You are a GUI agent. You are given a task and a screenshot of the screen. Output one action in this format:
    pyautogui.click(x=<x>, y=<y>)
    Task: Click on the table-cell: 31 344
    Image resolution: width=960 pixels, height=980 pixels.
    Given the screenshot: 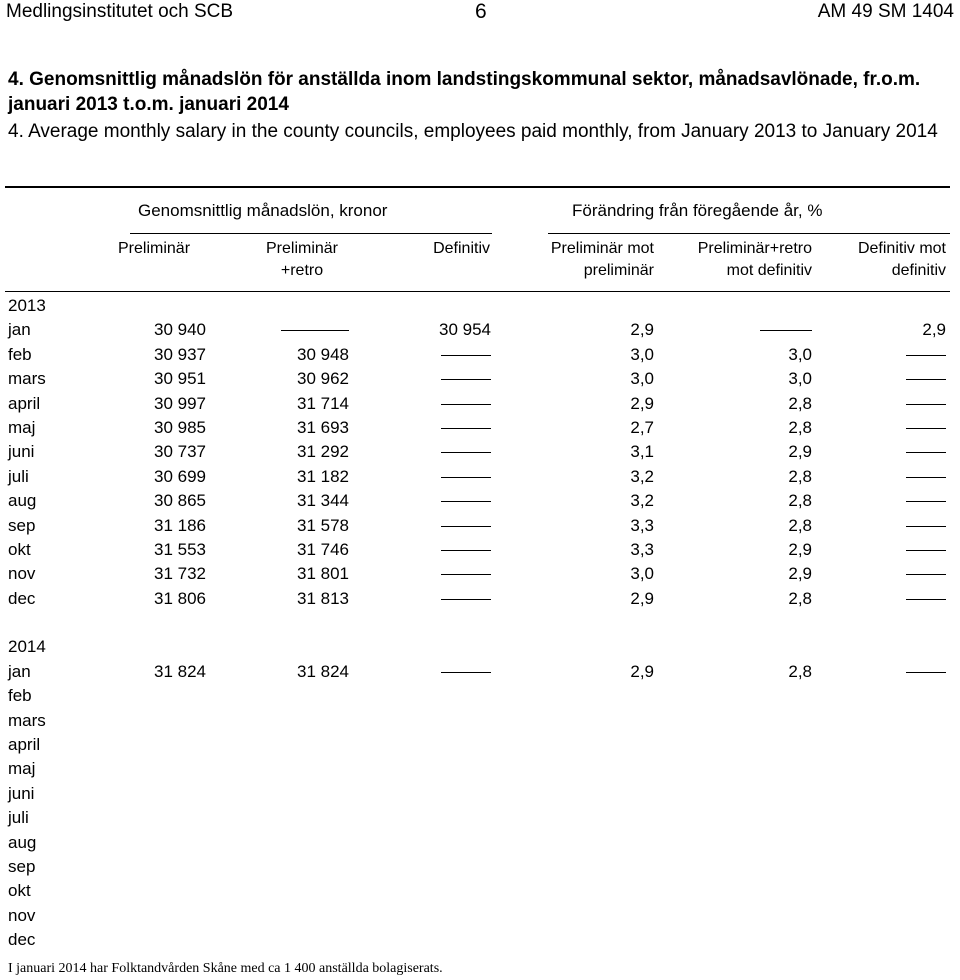 What is the action you would take?
    pyautogui.click(x=323, y=501)
    